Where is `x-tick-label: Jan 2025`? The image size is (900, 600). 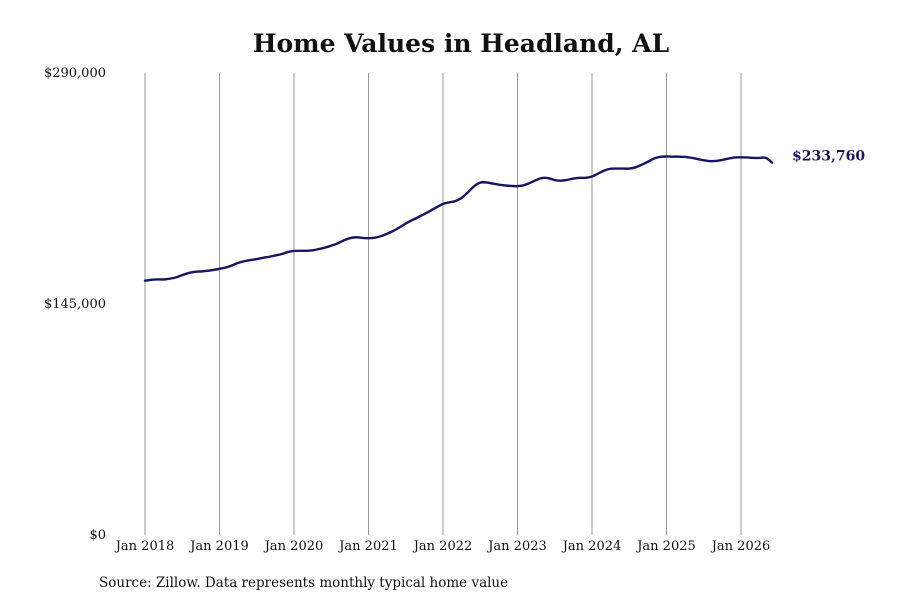
x-tick-label: Jan 2025 is located at coordinates (665, 546).